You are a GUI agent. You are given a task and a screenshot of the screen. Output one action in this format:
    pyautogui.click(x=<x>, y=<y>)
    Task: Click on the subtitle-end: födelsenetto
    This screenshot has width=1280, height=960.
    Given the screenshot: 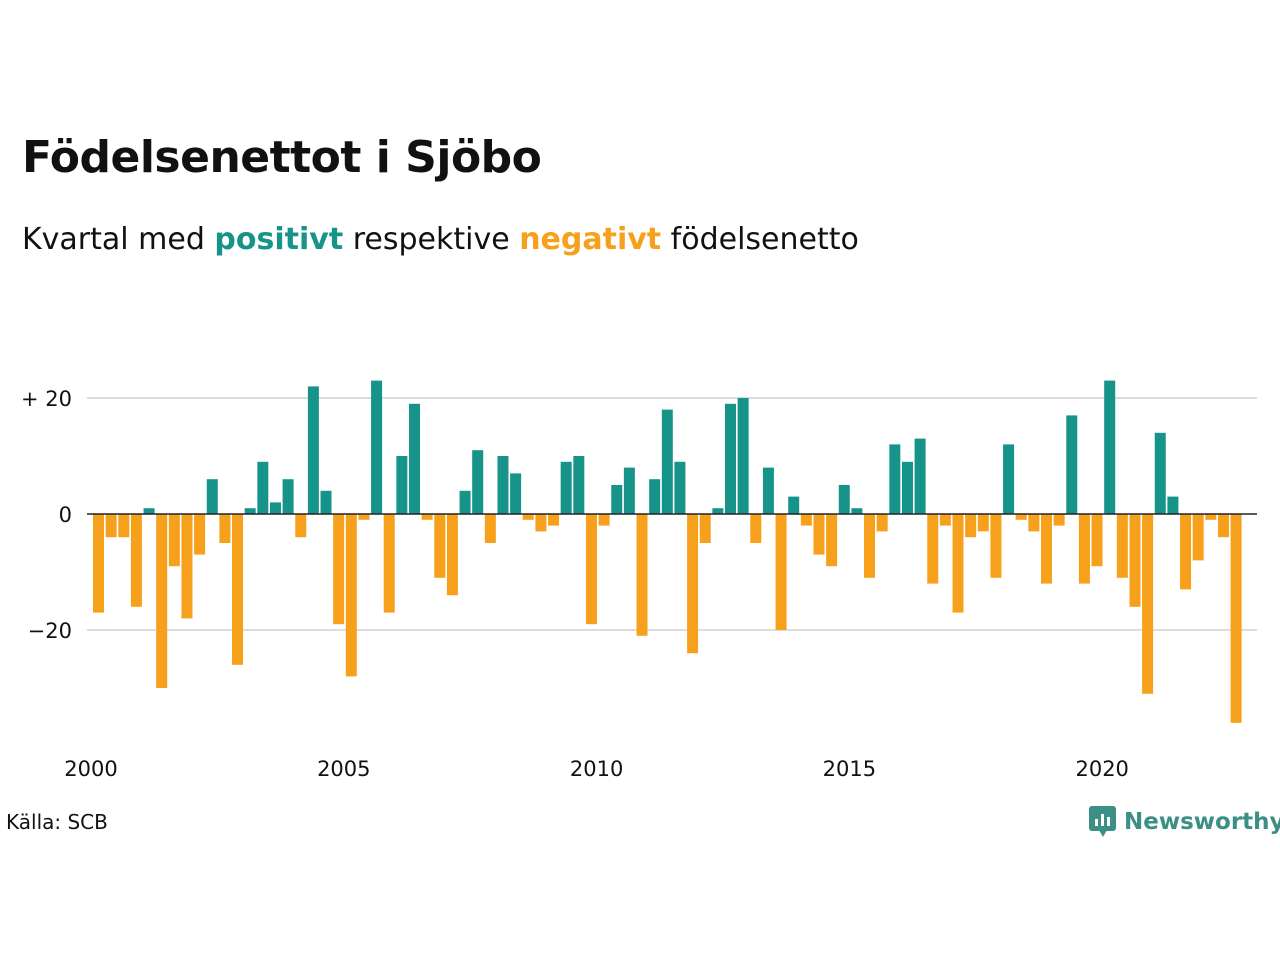 What is the action you would take?
    pyautogui.click(x=760, y=239)
    